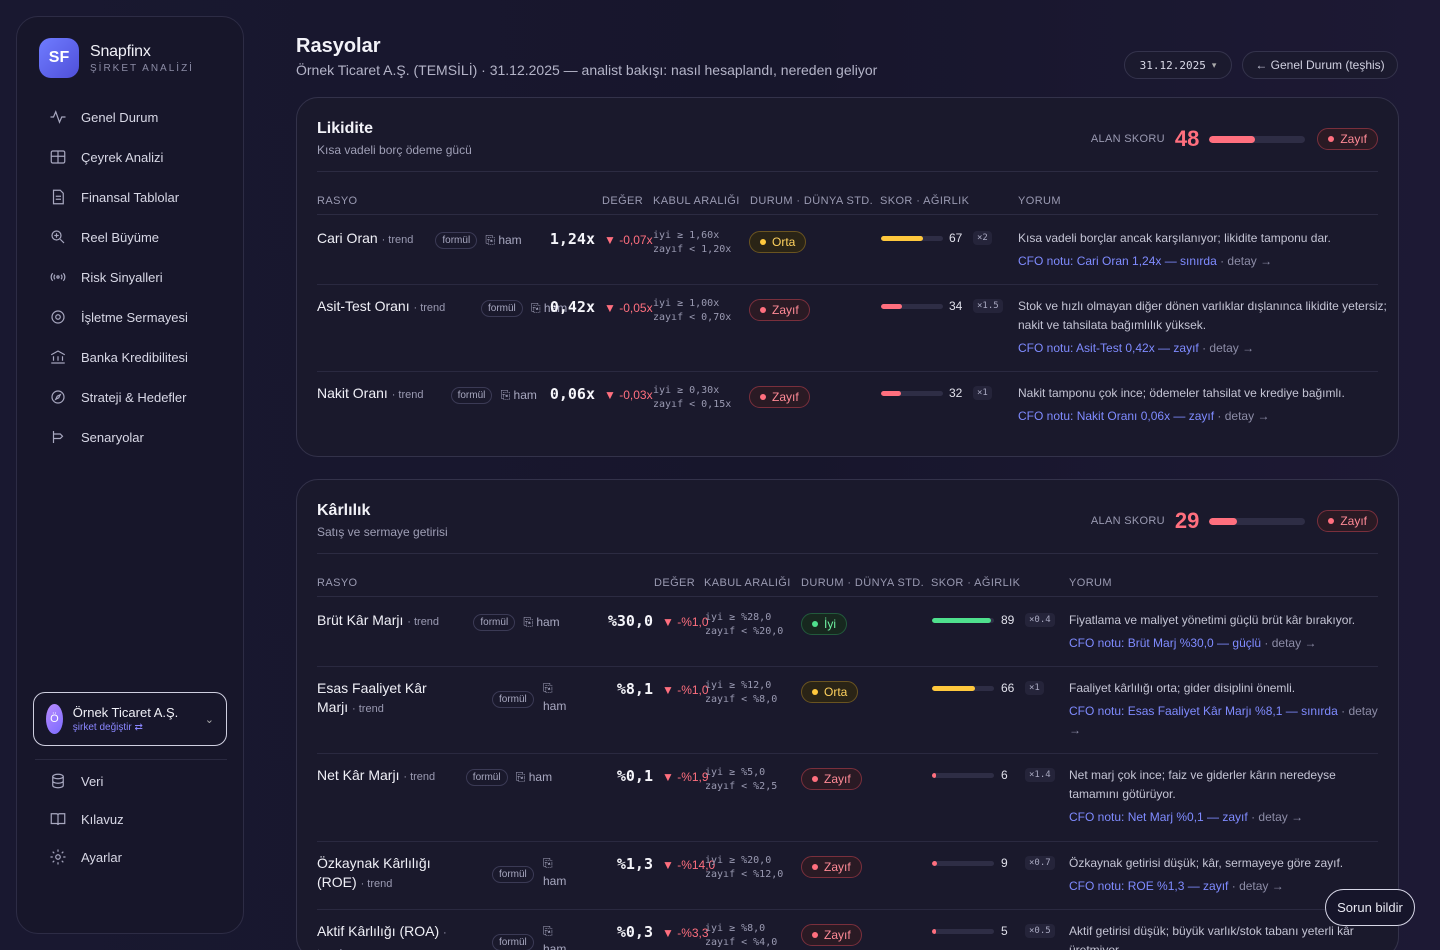 The height and width of the screenshot is (950, 1440). Describe the element at coordinates (467, 621) in the screenshot. I see `ratio-name: Brüt Kâr Marjı · trend` at that location.